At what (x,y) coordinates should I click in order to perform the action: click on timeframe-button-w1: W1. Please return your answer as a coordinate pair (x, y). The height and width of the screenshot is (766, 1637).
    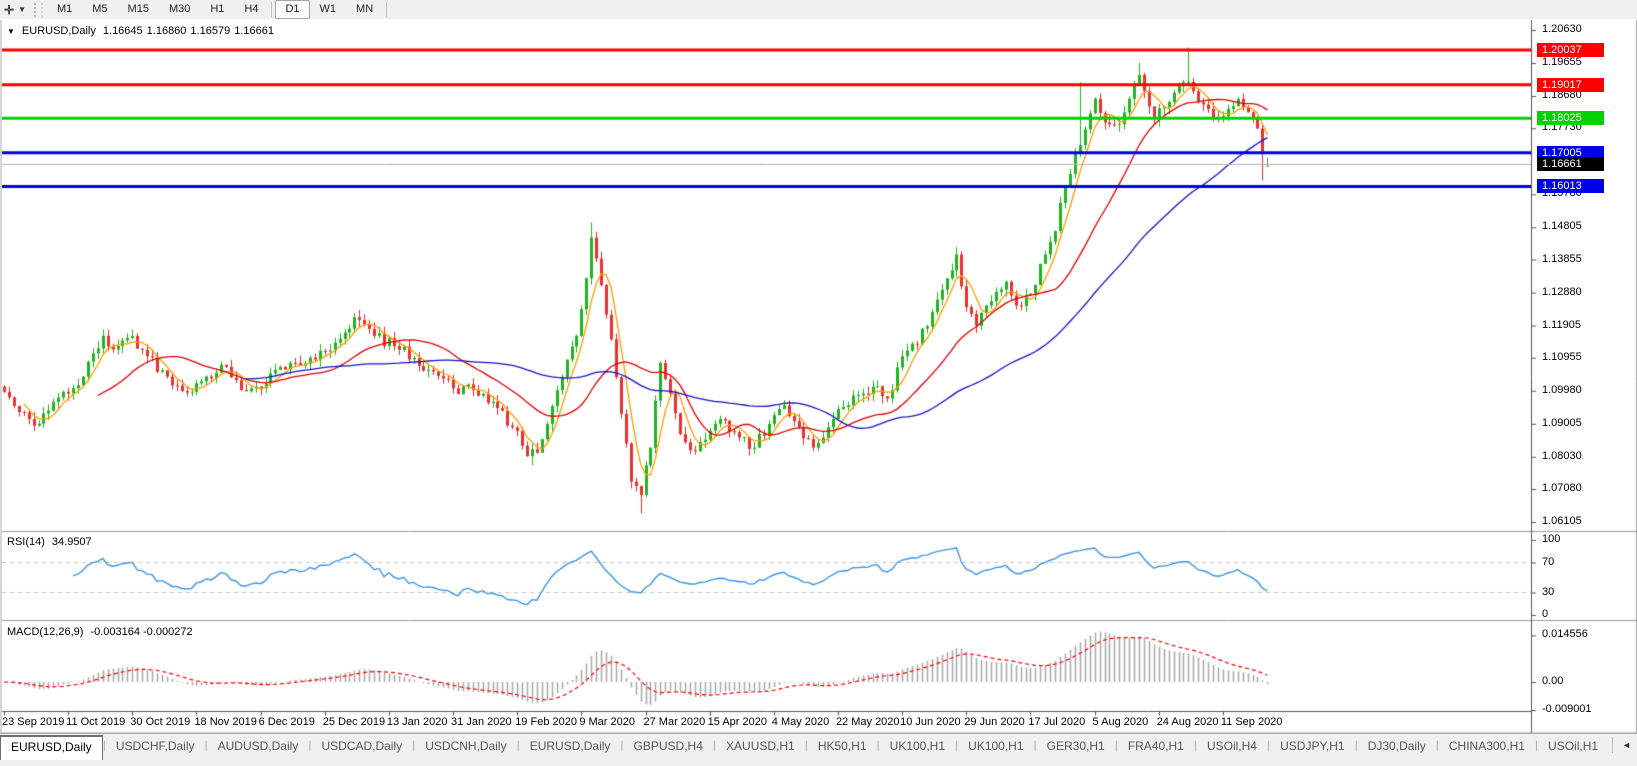
    Looking at the image, I should click on (328, 9).